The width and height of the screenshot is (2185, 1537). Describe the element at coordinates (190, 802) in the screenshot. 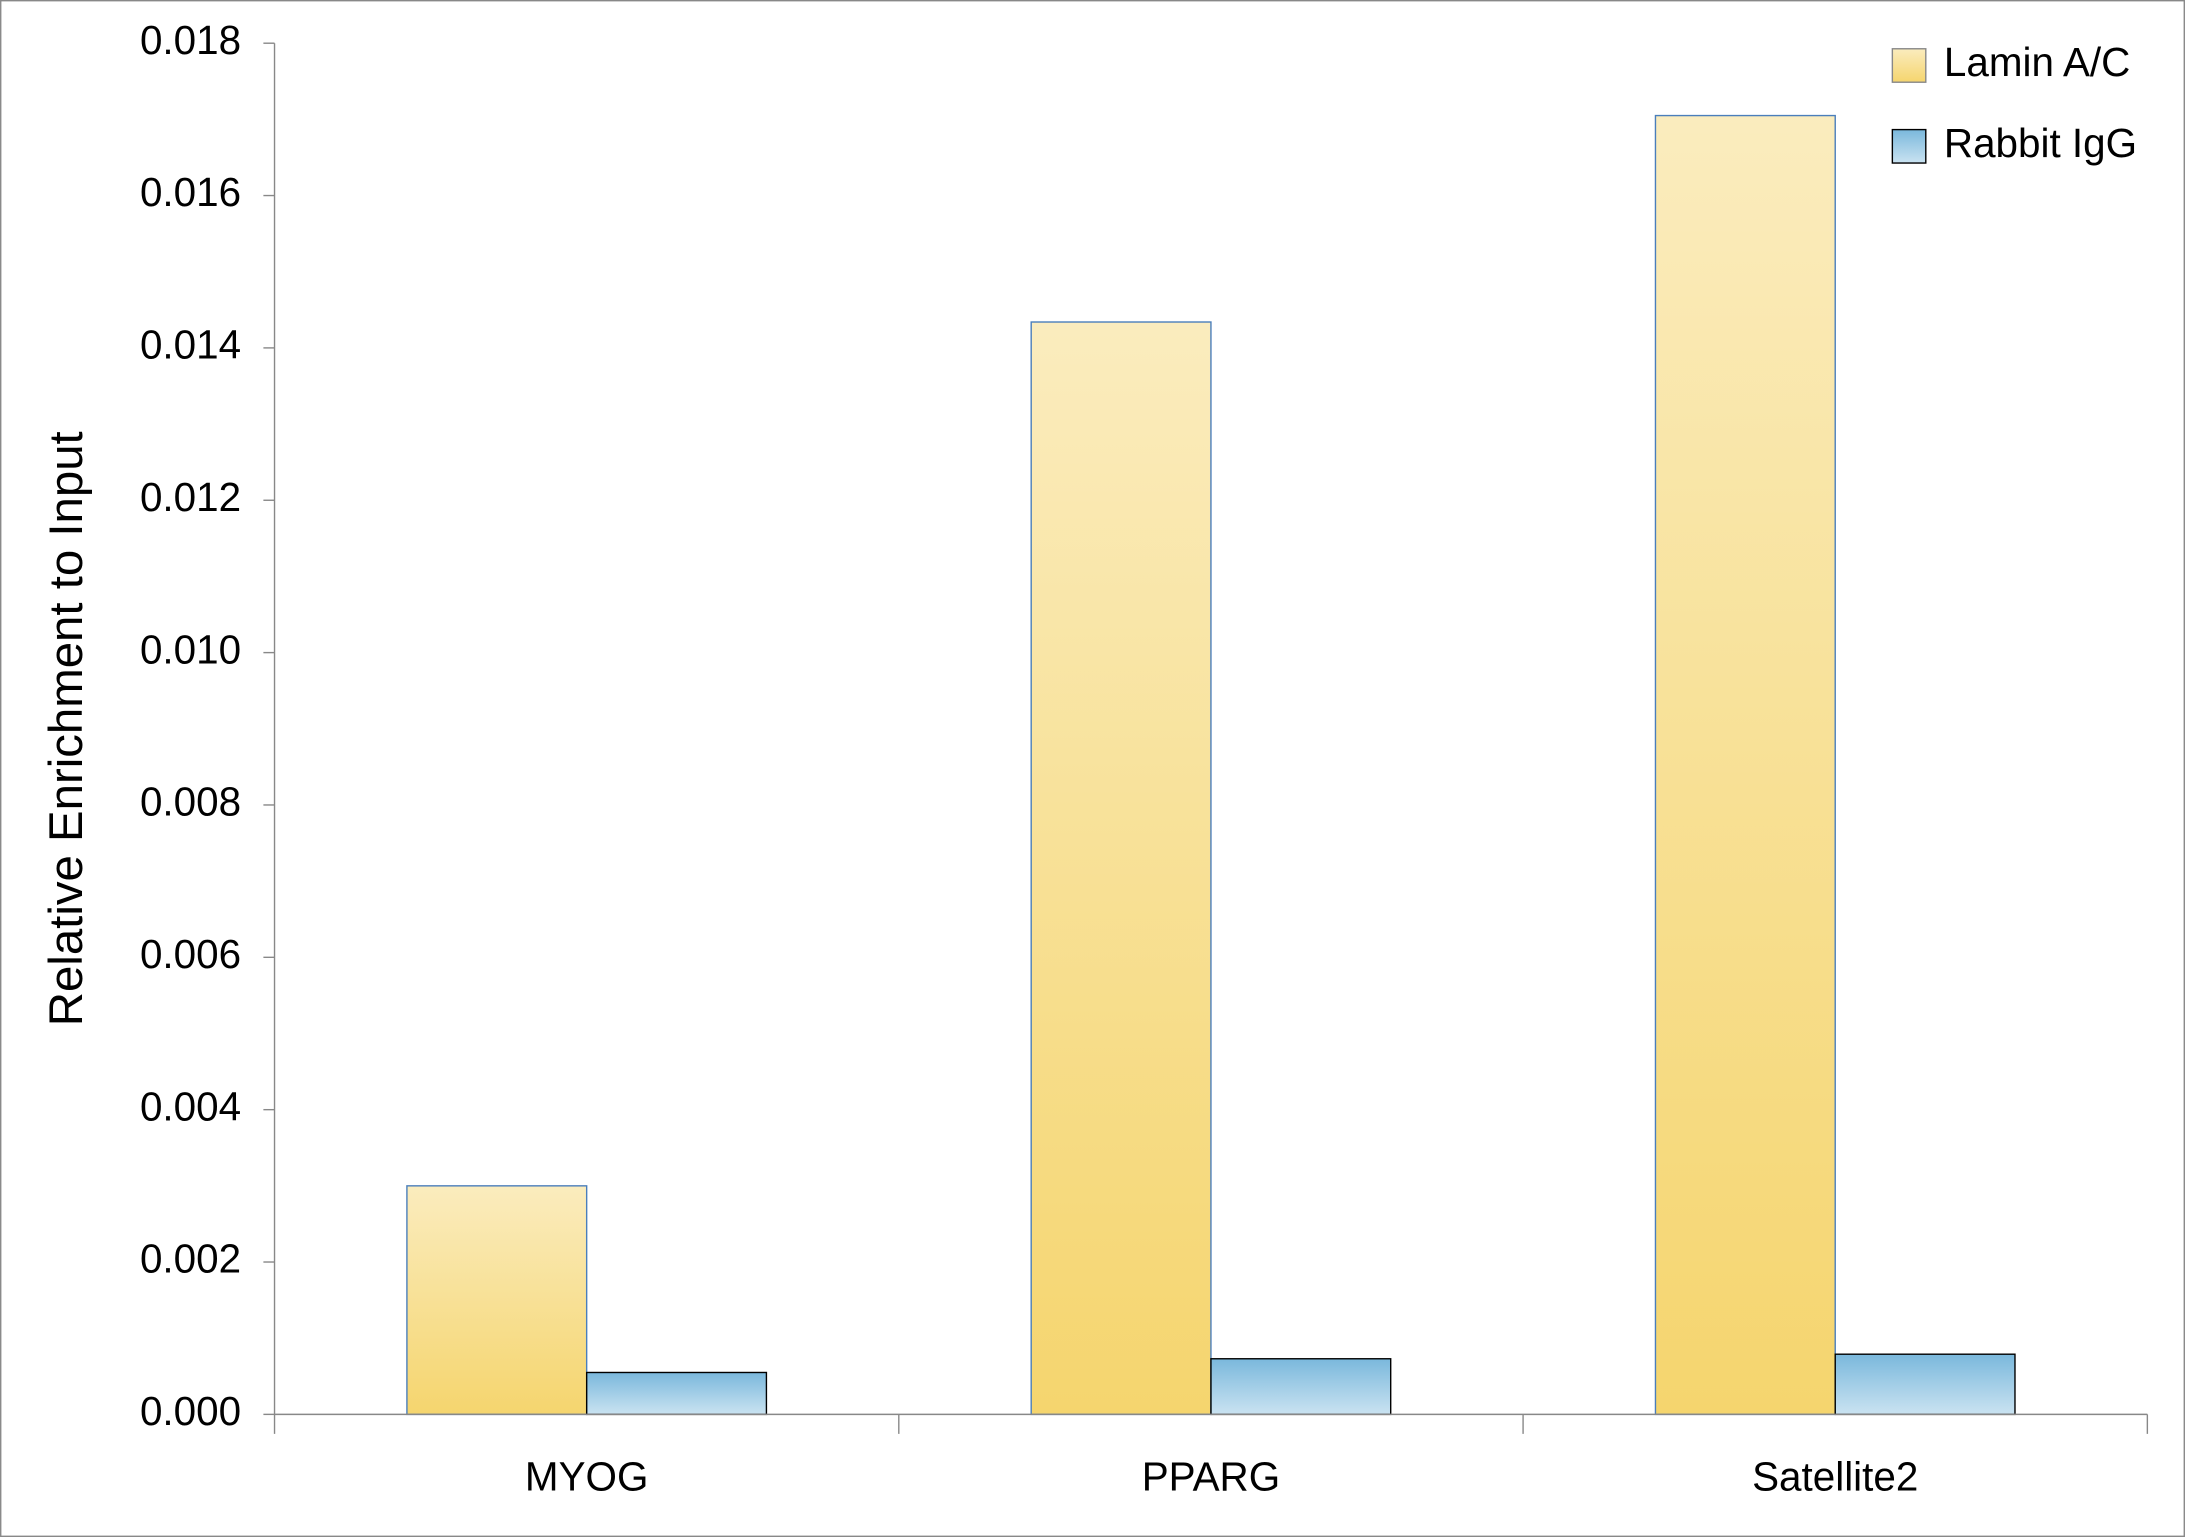

I see `y-tick-label: 0.008` at that location.